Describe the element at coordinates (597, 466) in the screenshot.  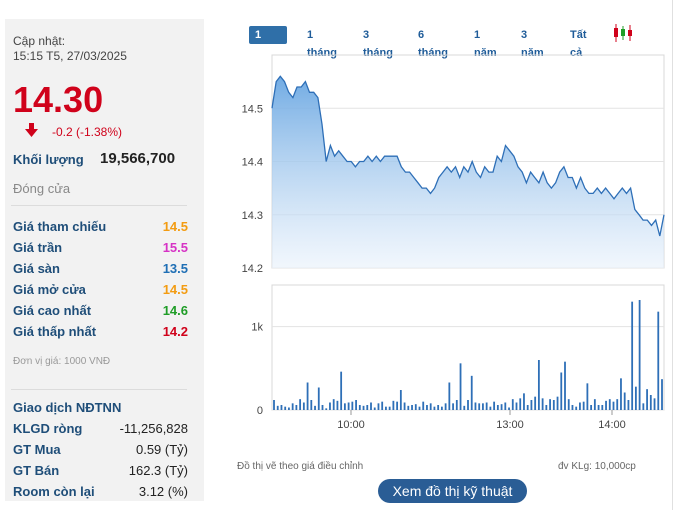
I see `volume-unit-note: đv KLg: 10,000cp` at that location.